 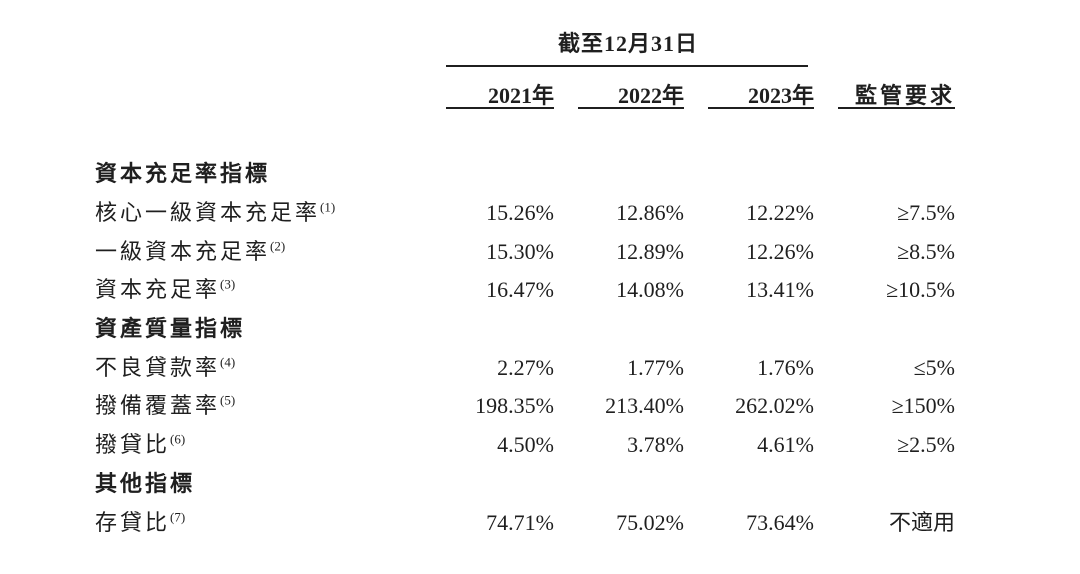 I want to click on table-row: 資本充足率(3) 16.47% 14.08% 13.41% ≥10.5%, so click(x=525, y=290).